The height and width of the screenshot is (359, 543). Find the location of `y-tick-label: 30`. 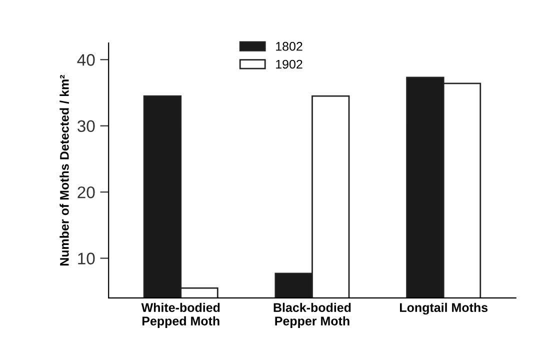

y-tick-label: 30 is located at coordinates (86, 126).